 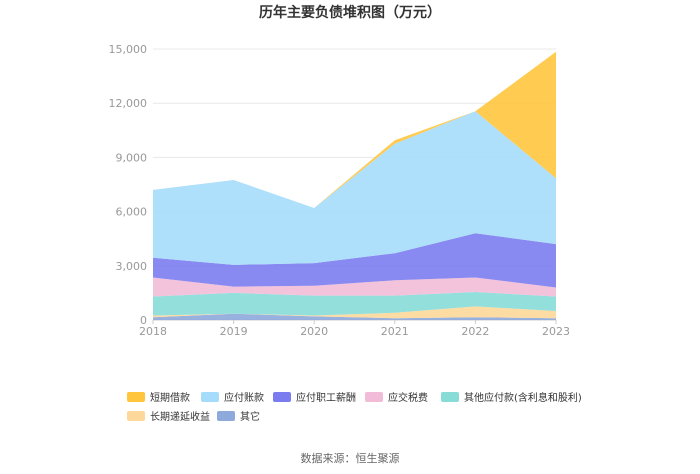 What do you see at coordinates (153, 331) in the screenshot?
I see `x-tick-label: 2018` at bounding box center [153, 331].